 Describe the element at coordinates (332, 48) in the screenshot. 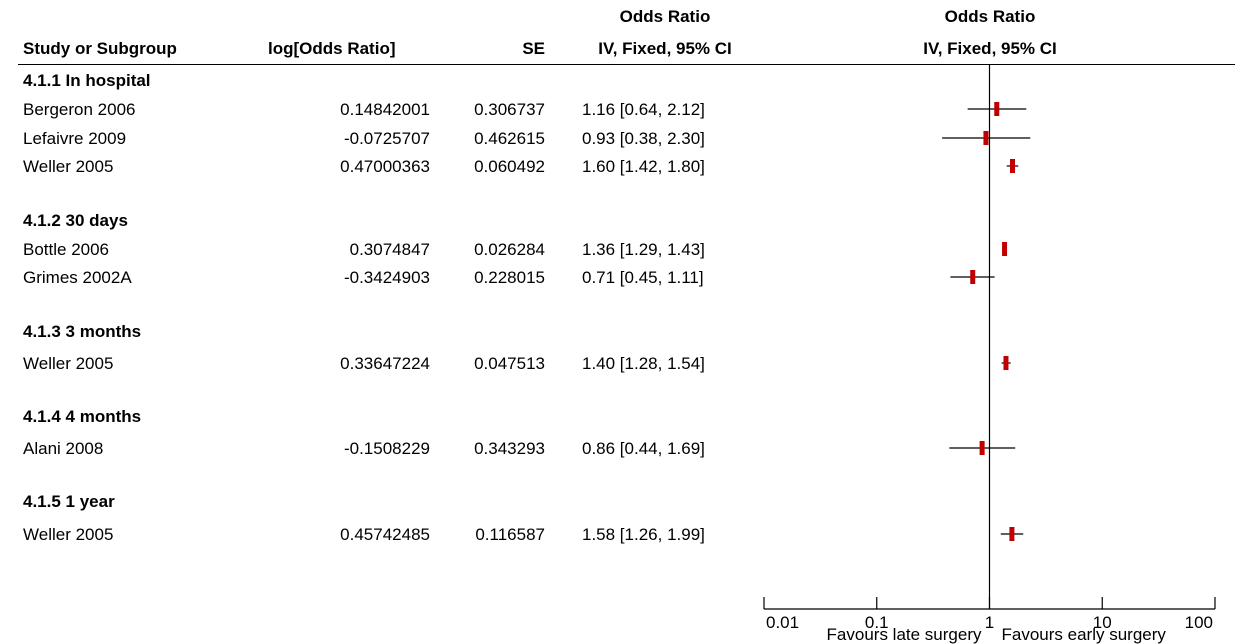

I see `log-or-column-header: log[Odds Ratio]` at that location.